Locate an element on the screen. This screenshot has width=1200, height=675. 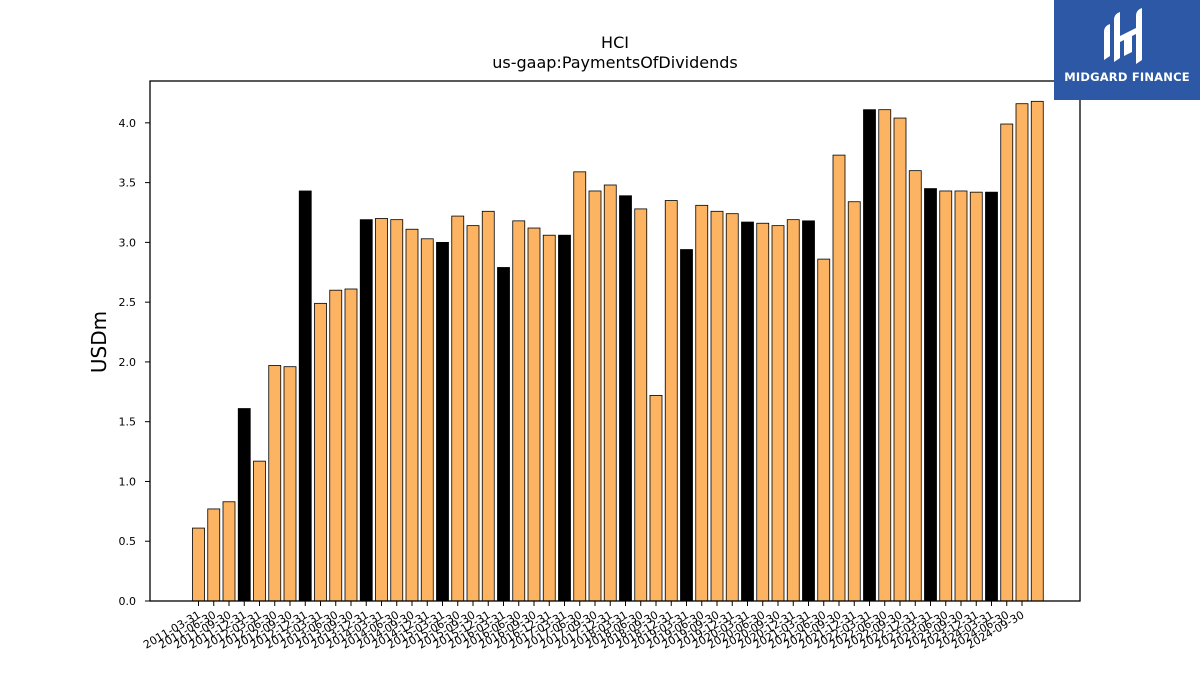
chart-title: HCI is located at coordinates (615, 42).